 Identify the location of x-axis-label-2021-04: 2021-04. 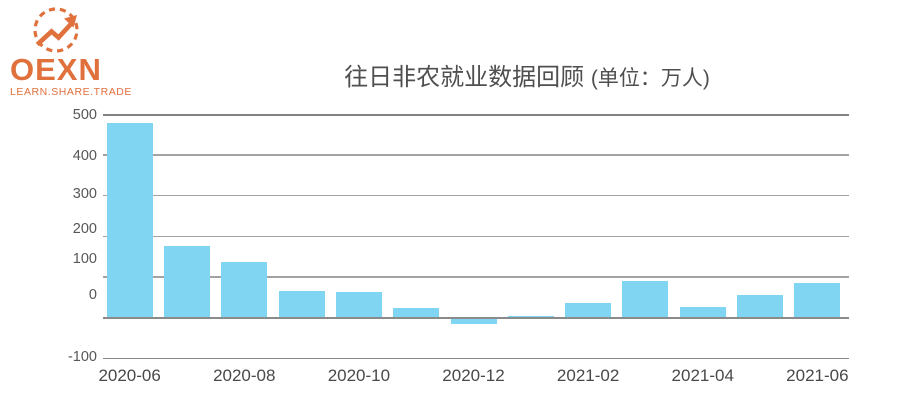
(702, 375).